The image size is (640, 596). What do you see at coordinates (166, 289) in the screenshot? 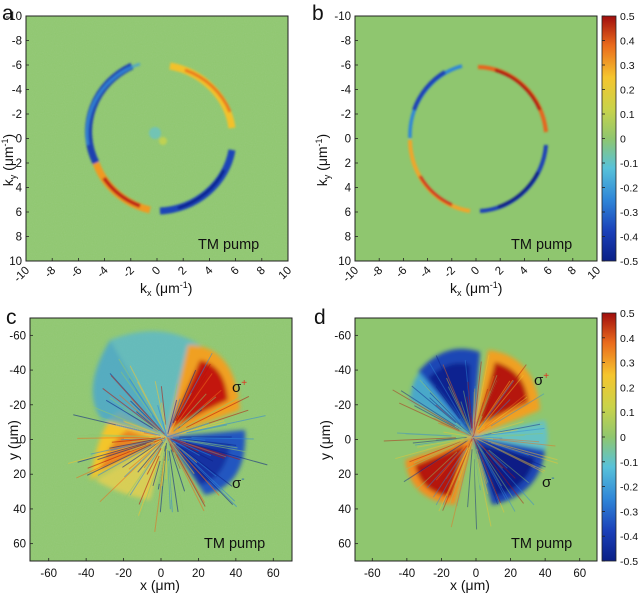
I see `panel-a-xlabel: kx (μm-1)` at bounding box center [166, 289].